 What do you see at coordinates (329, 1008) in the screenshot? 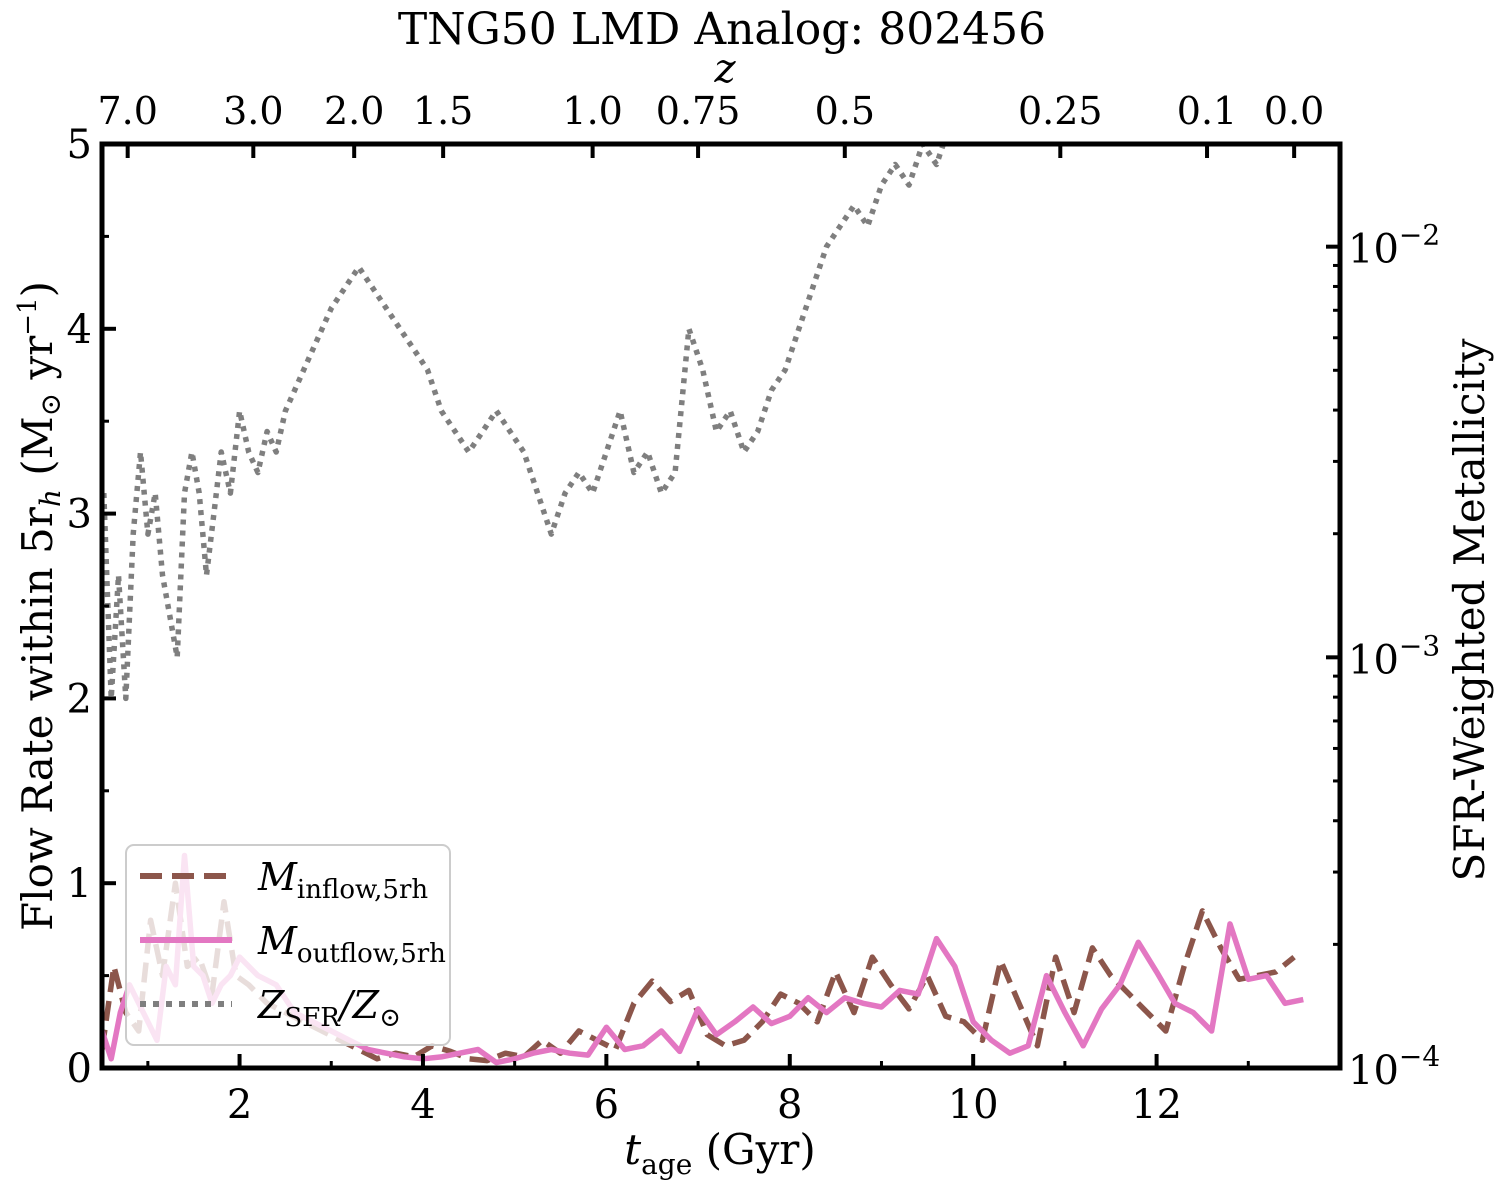
I see `legend-label-metallicity: ZSFR/Z⊙` at bounding box center [329, 1008].